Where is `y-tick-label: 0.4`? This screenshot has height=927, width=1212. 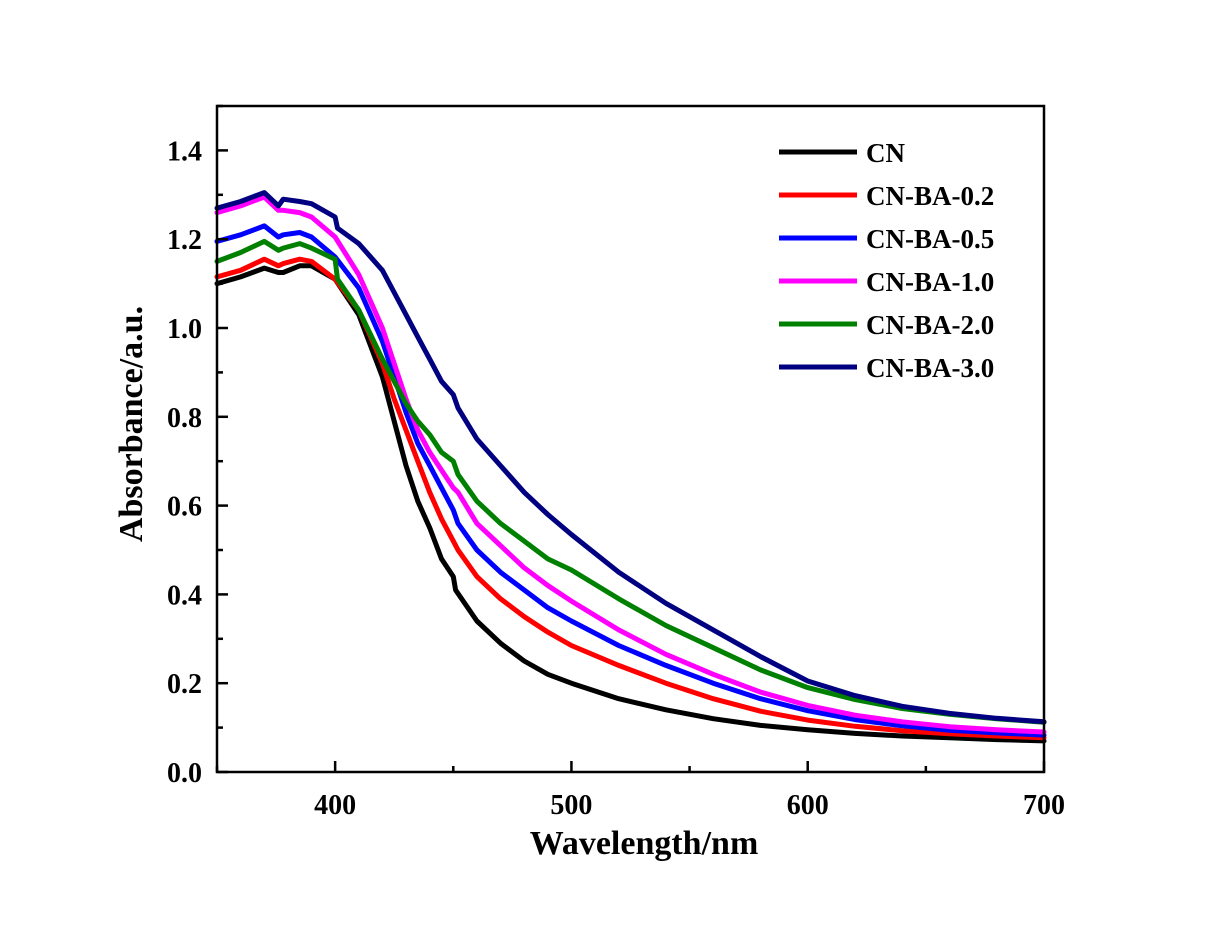 y-tick-label: 0.4 is located at coordinates (184, 595).